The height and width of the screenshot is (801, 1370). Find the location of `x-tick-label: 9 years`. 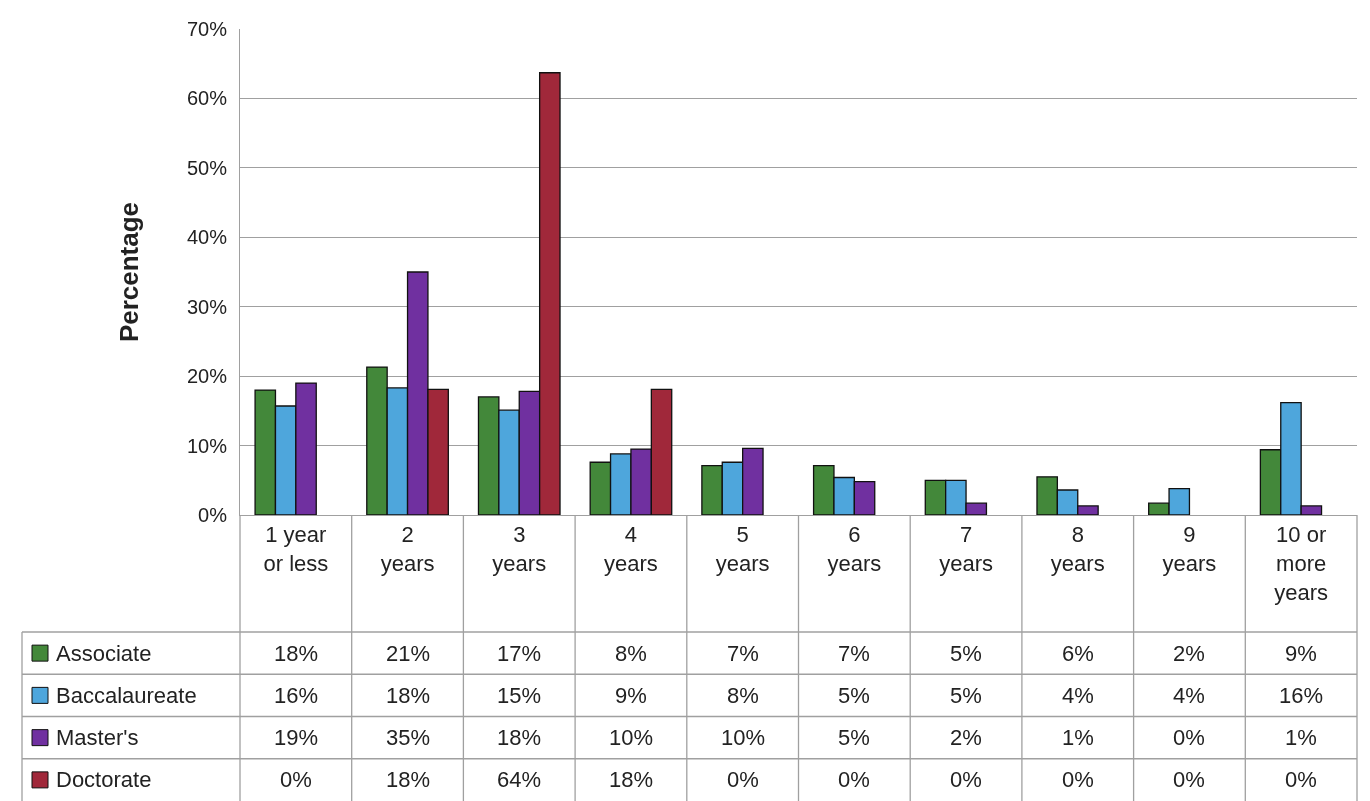

x-tick-label: 9 years is located at coordinates (1189, 549).